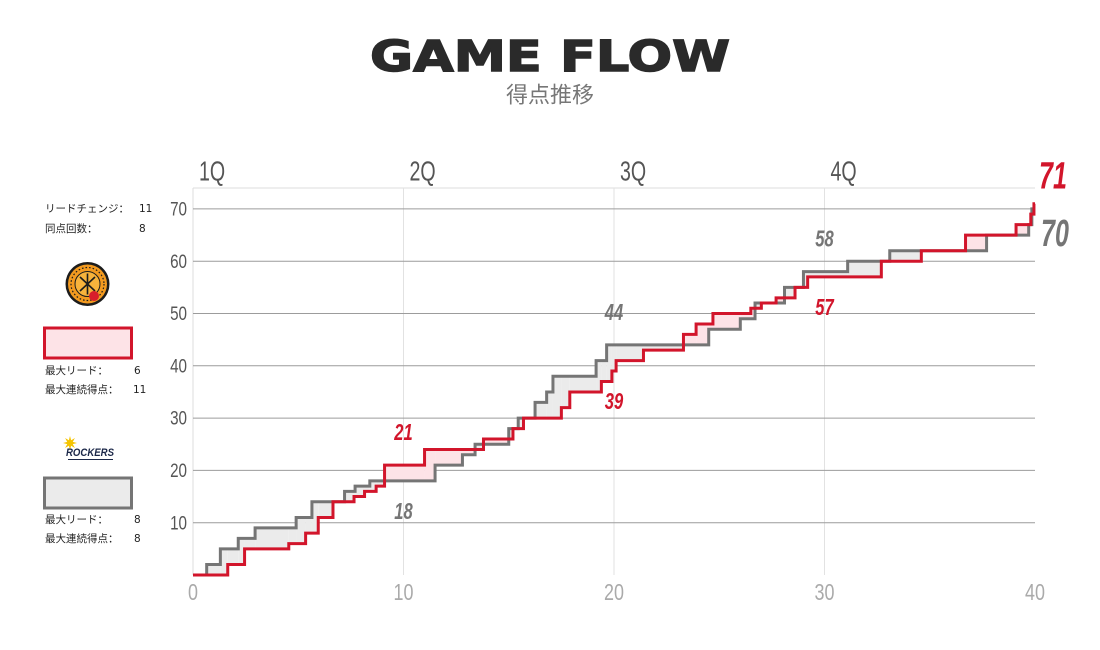 The image size is (1100, 650). I want to click on quarter-score-label-team-1: 57, so click(824, 307).